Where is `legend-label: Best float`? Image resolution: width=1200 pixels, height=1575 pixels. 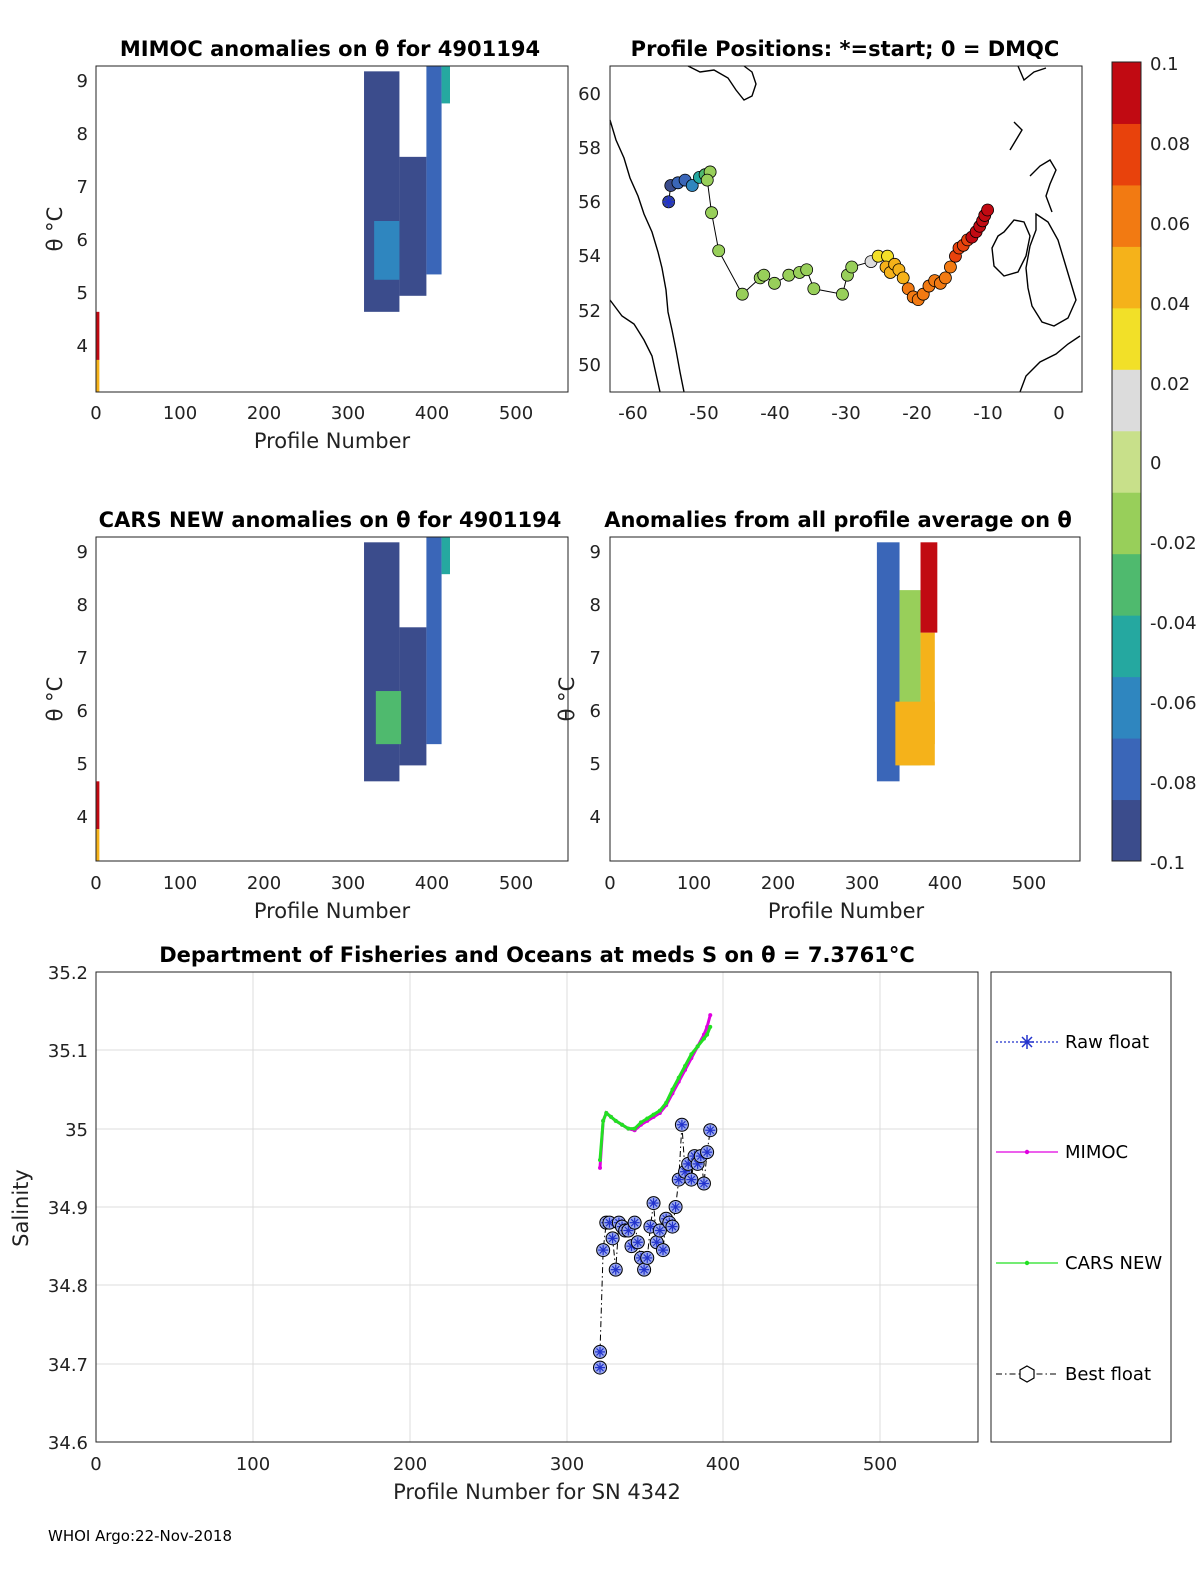 legend-label: Best float is located at coordinates (1108, 1374).